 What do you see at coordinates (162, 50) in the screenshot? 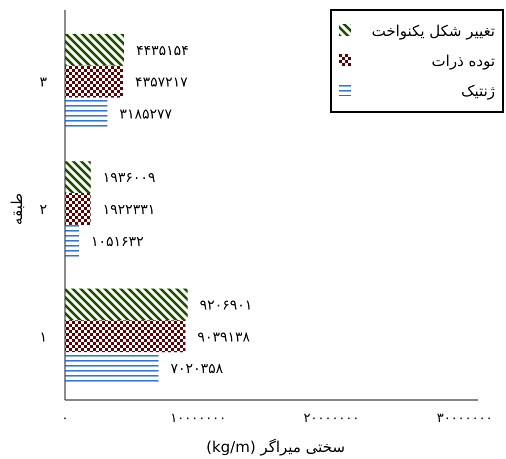
I see `data-label: ۴۴۳۵۱۵۴` at bounding box center [162, 50].